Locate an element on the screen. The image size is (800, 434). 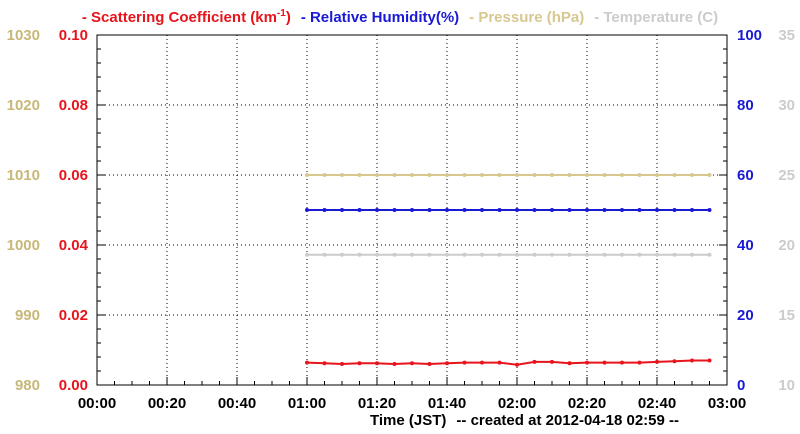
temperature-tick-label: 35 is located at coordinates (786, 35).